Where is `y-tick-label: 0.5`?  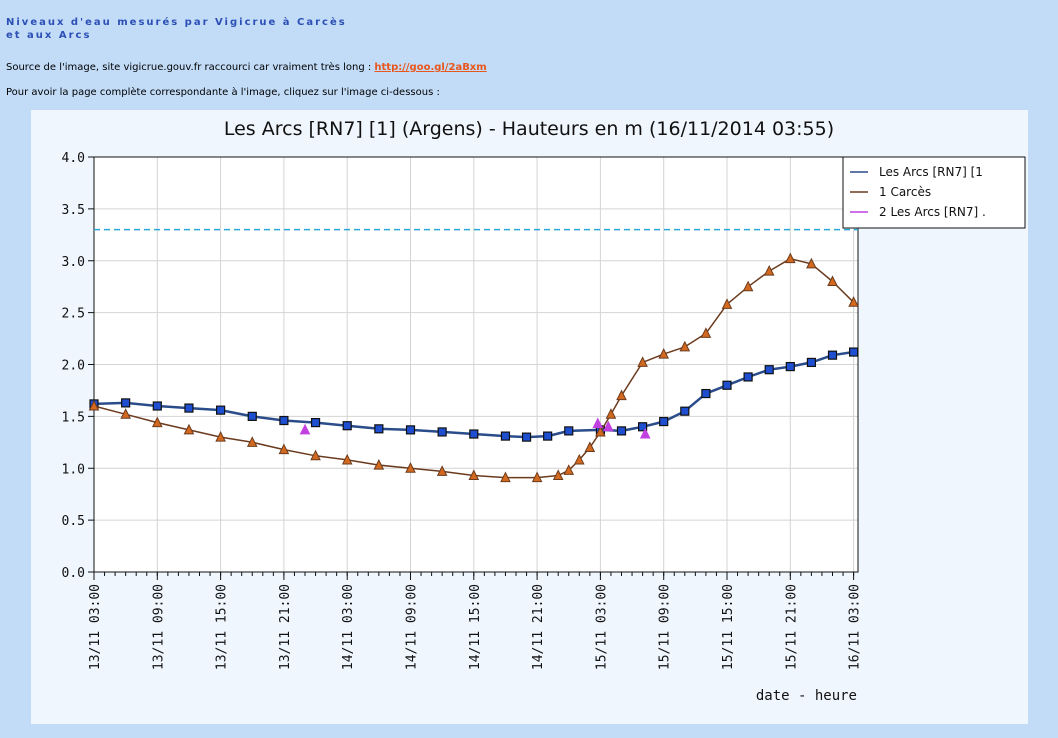 y-tick-label: 0.5 is located at coordinates (73, 521).